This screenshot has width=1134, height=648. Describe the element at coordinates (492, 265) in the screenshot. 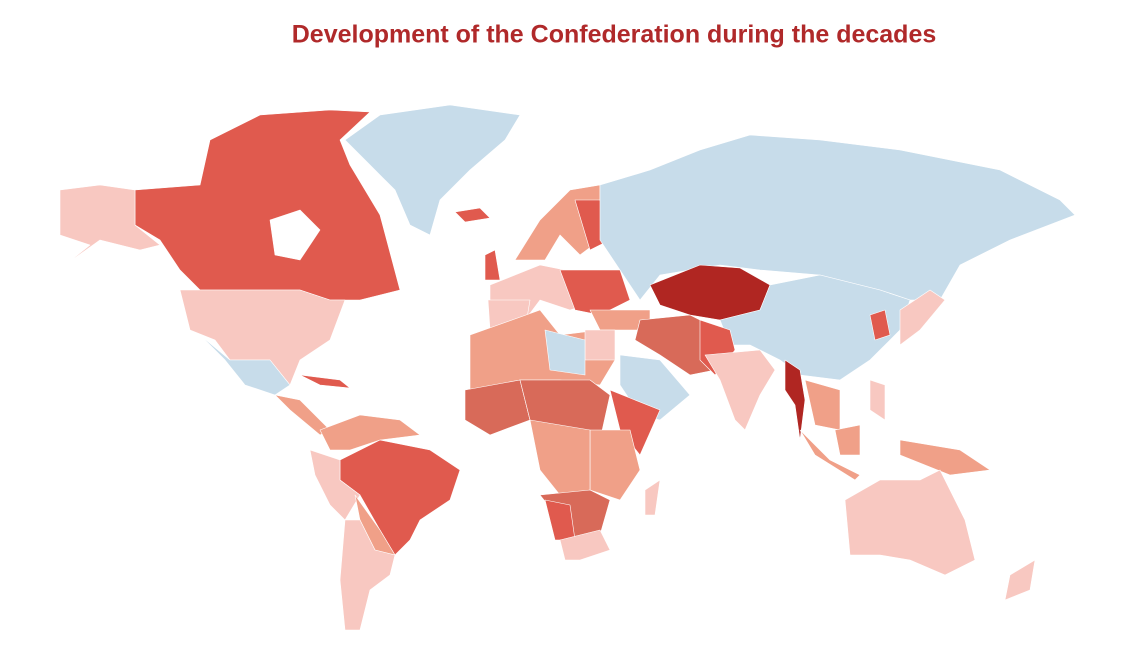

I see `uk` at that location.